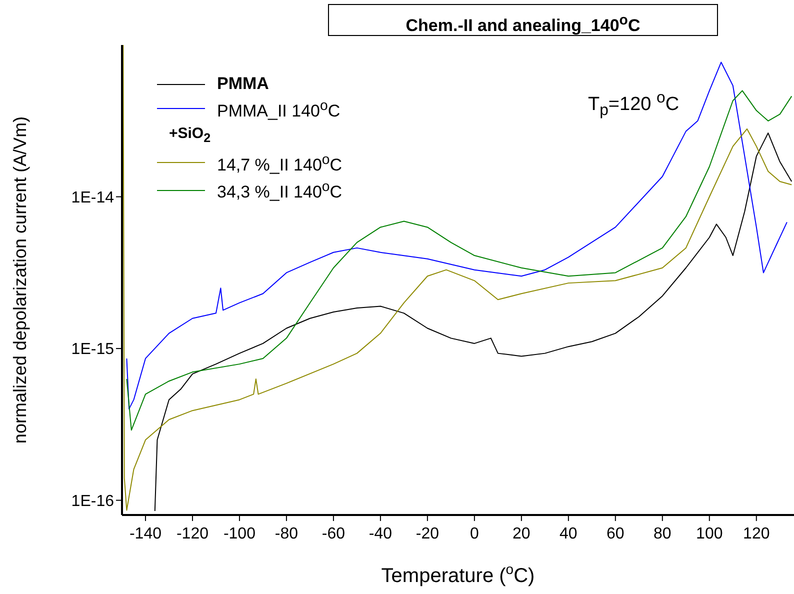  I want to click on x-tick-label: -60, so click(334, 533).